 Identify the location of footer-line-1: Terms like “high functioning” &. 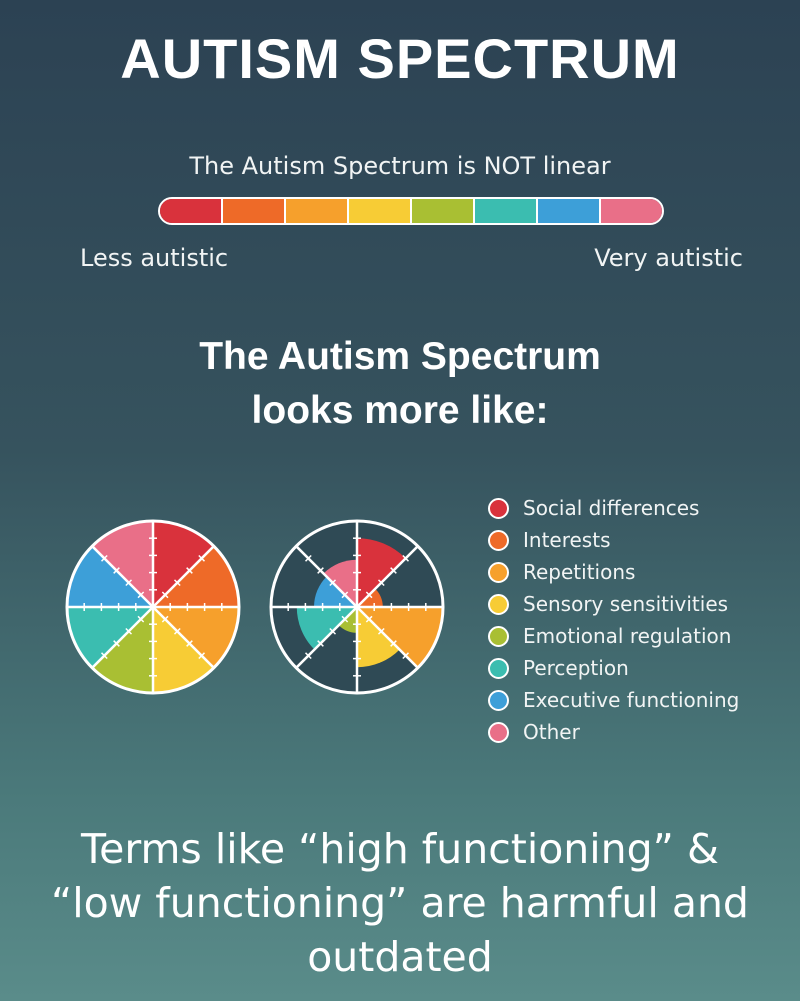
(400, 849).